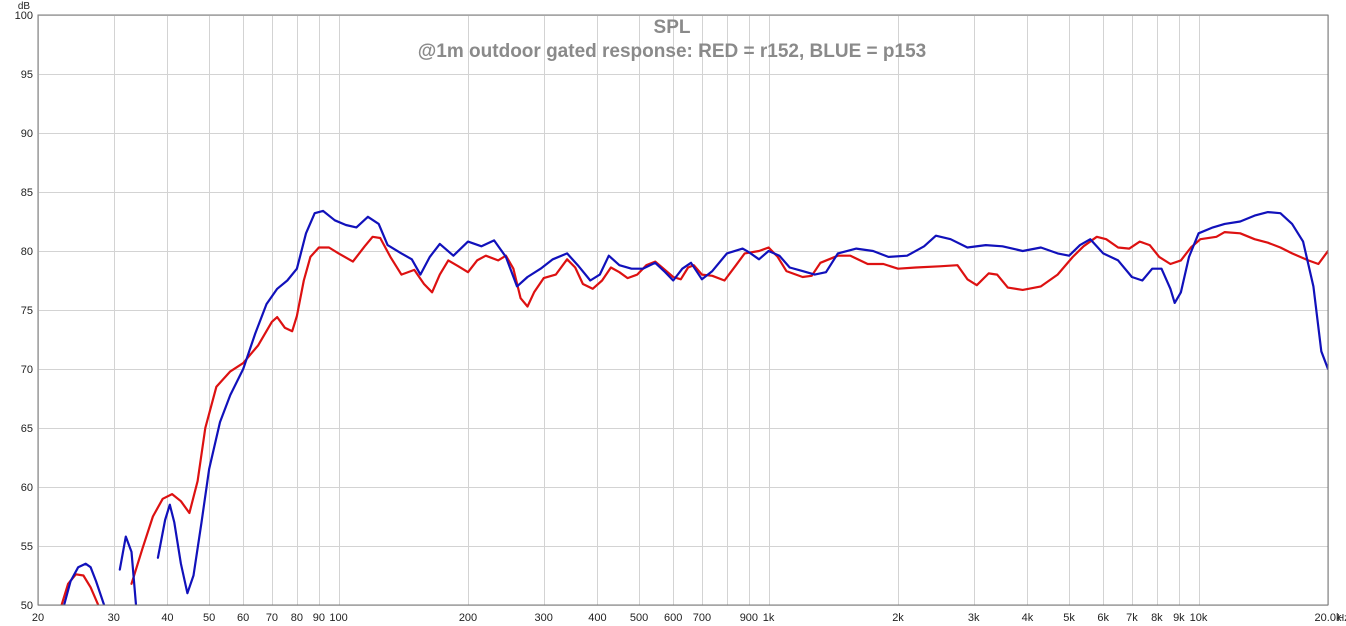 This screenshot has width=1346, height=626. I want to click on x-tick-label: 20, so click(38, 618).